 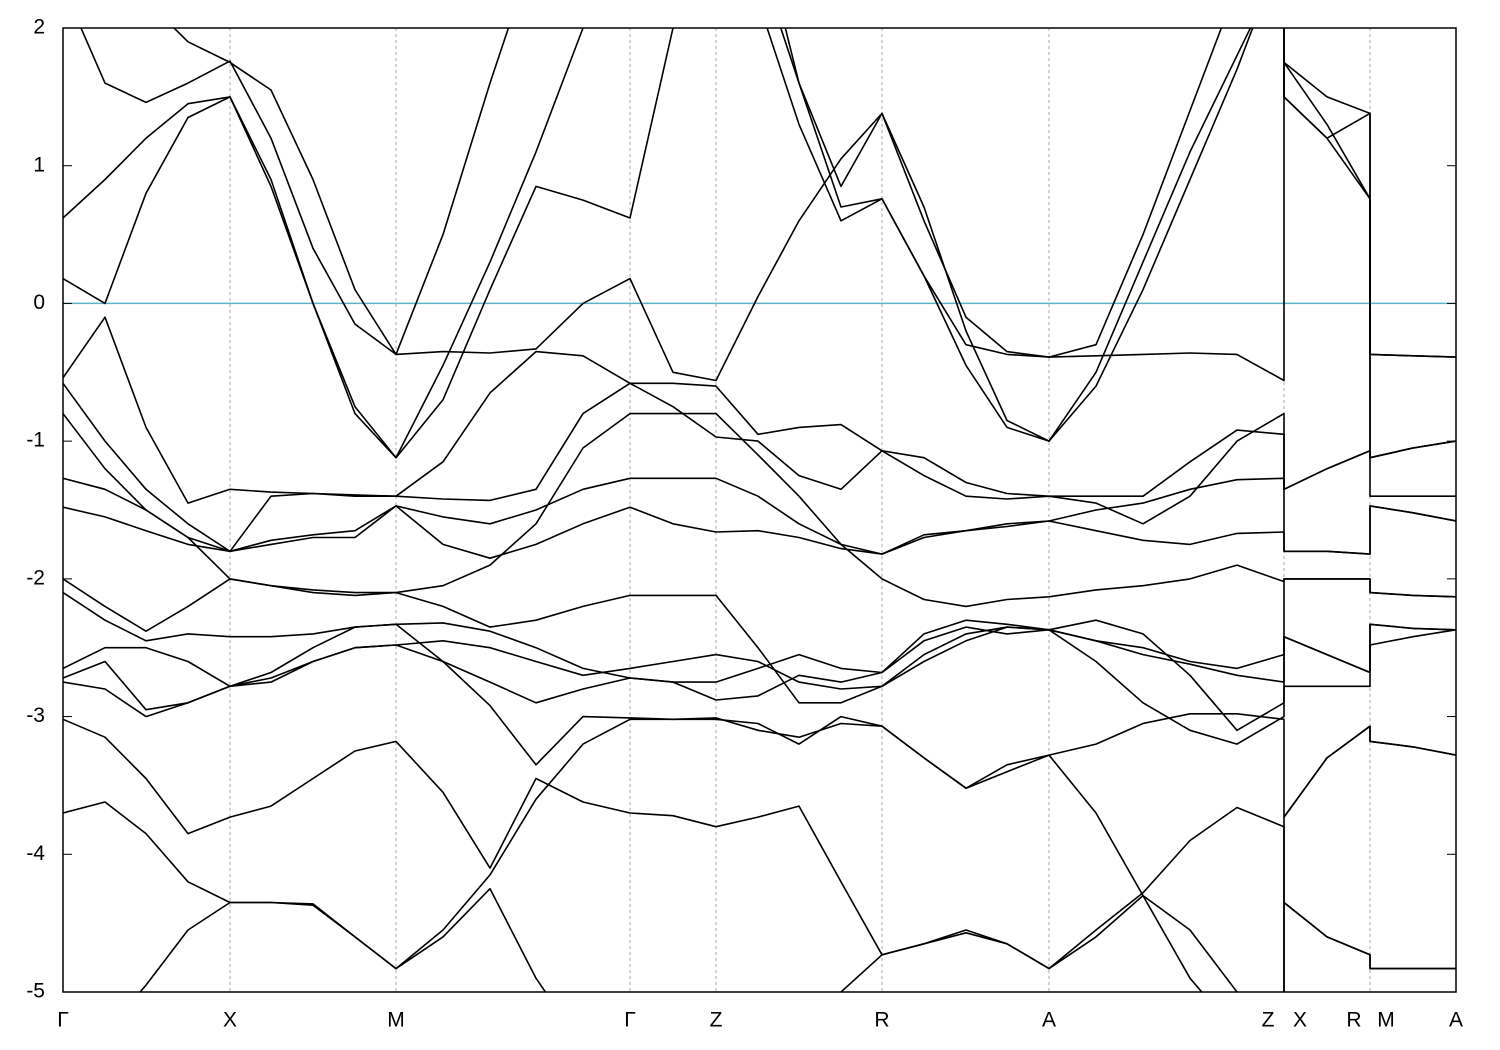 What do you see at coordinates (39, 27) in the screenshot?
I see `y-tick-label: 2` at bounding box center [39, 27].